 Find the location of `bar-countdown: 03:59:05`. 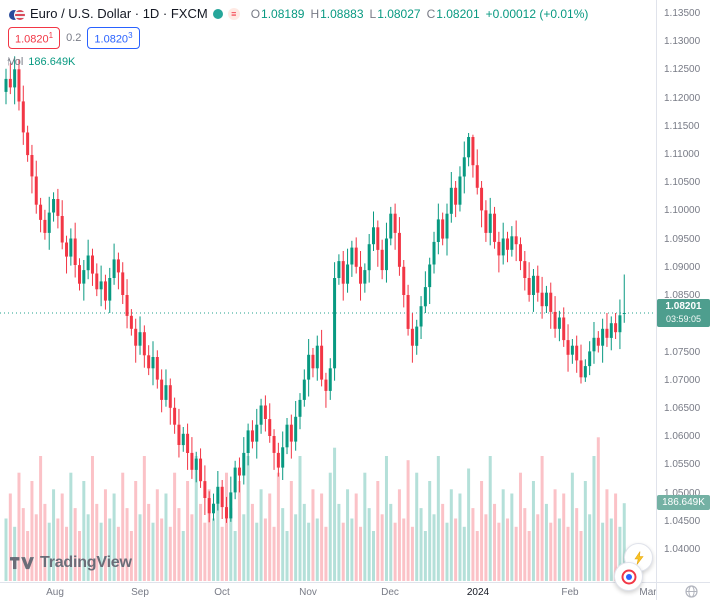

bar-countdown: 03:59:05 is located at coordinates (683, 318).